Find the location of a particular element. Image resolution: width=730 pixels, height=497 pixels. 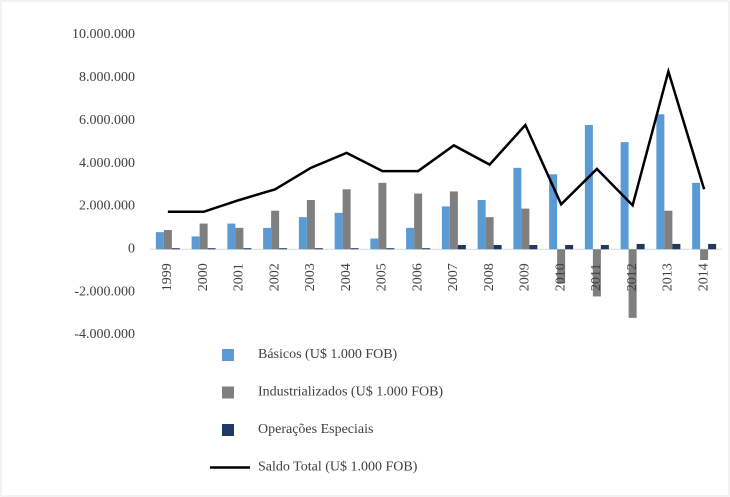

y-tick-label: 2.000.000 is located at coordinates (107, 206).